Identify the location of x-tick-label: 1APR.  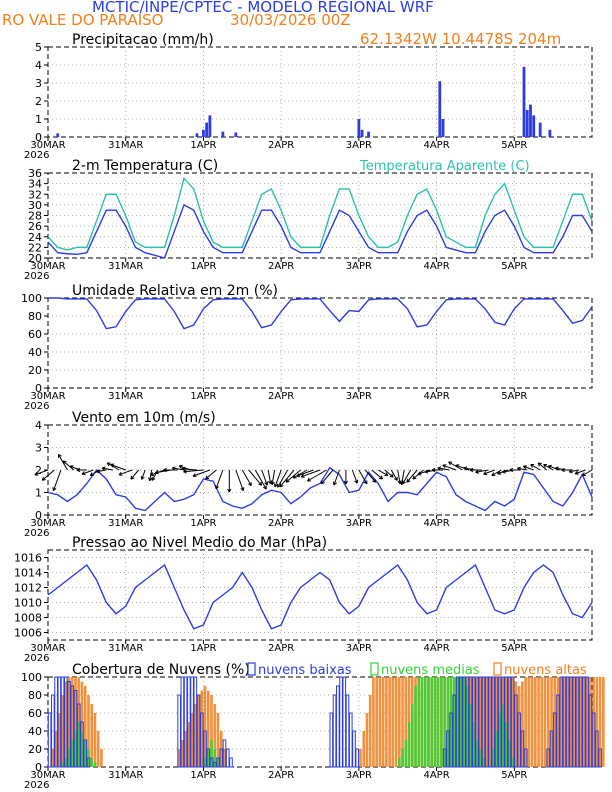
(203, 648).